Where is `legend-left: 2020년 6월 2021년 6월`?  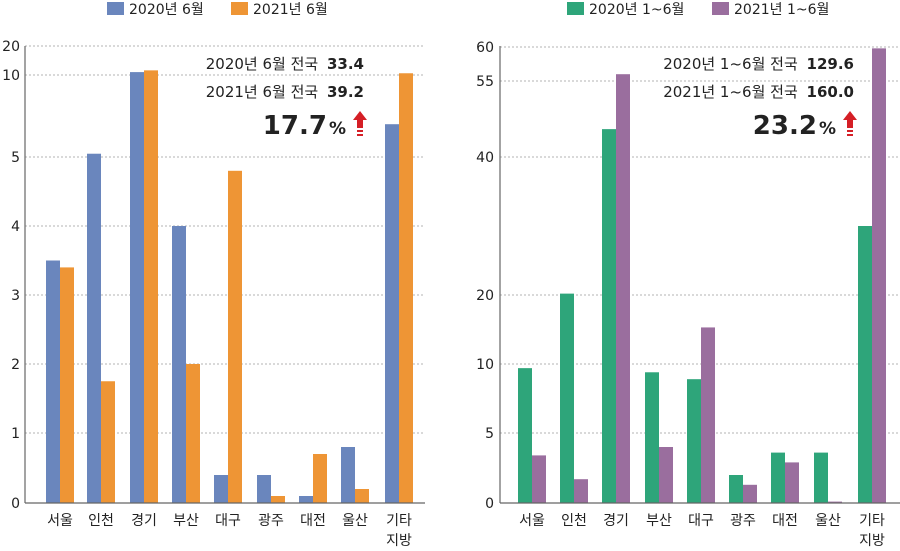 legend-left: 2020년 6월 2021년 6월 is located at coordinates (217, 10).